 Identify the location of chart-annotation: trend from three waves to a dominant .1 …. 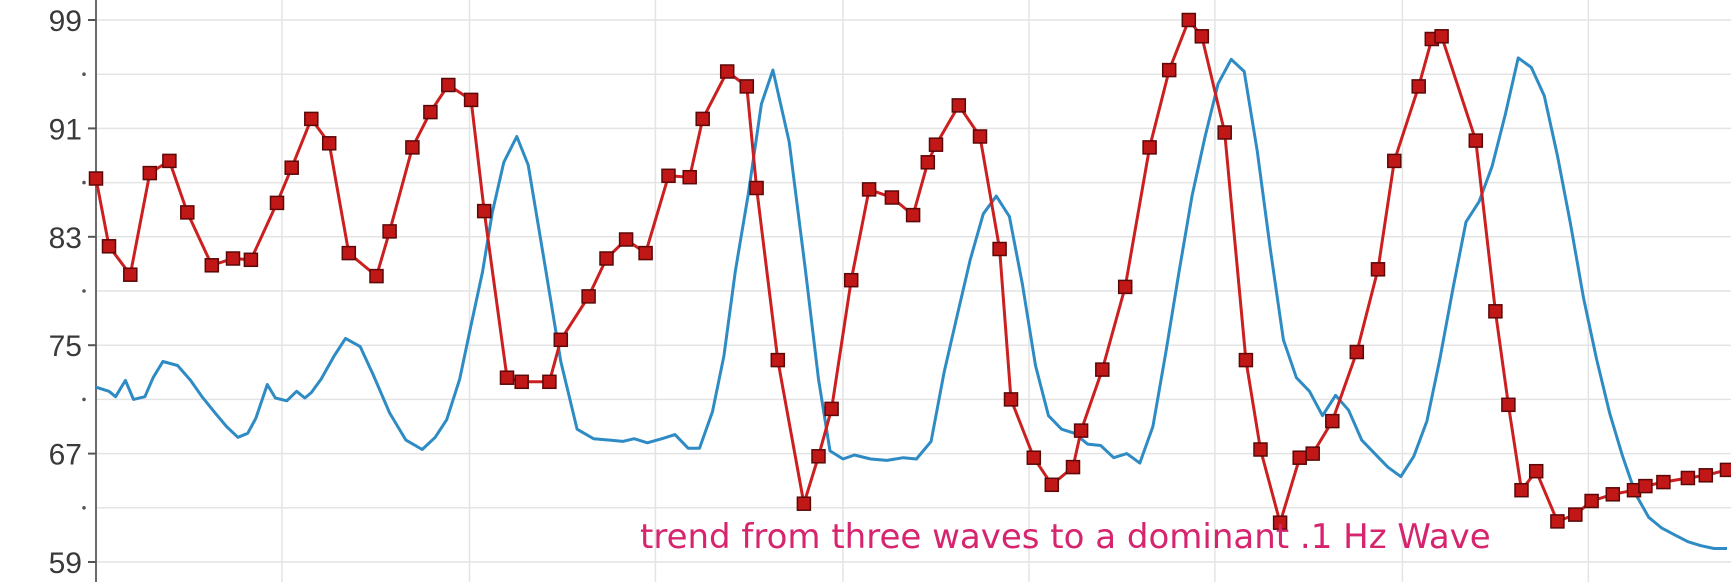
(1065, 537).